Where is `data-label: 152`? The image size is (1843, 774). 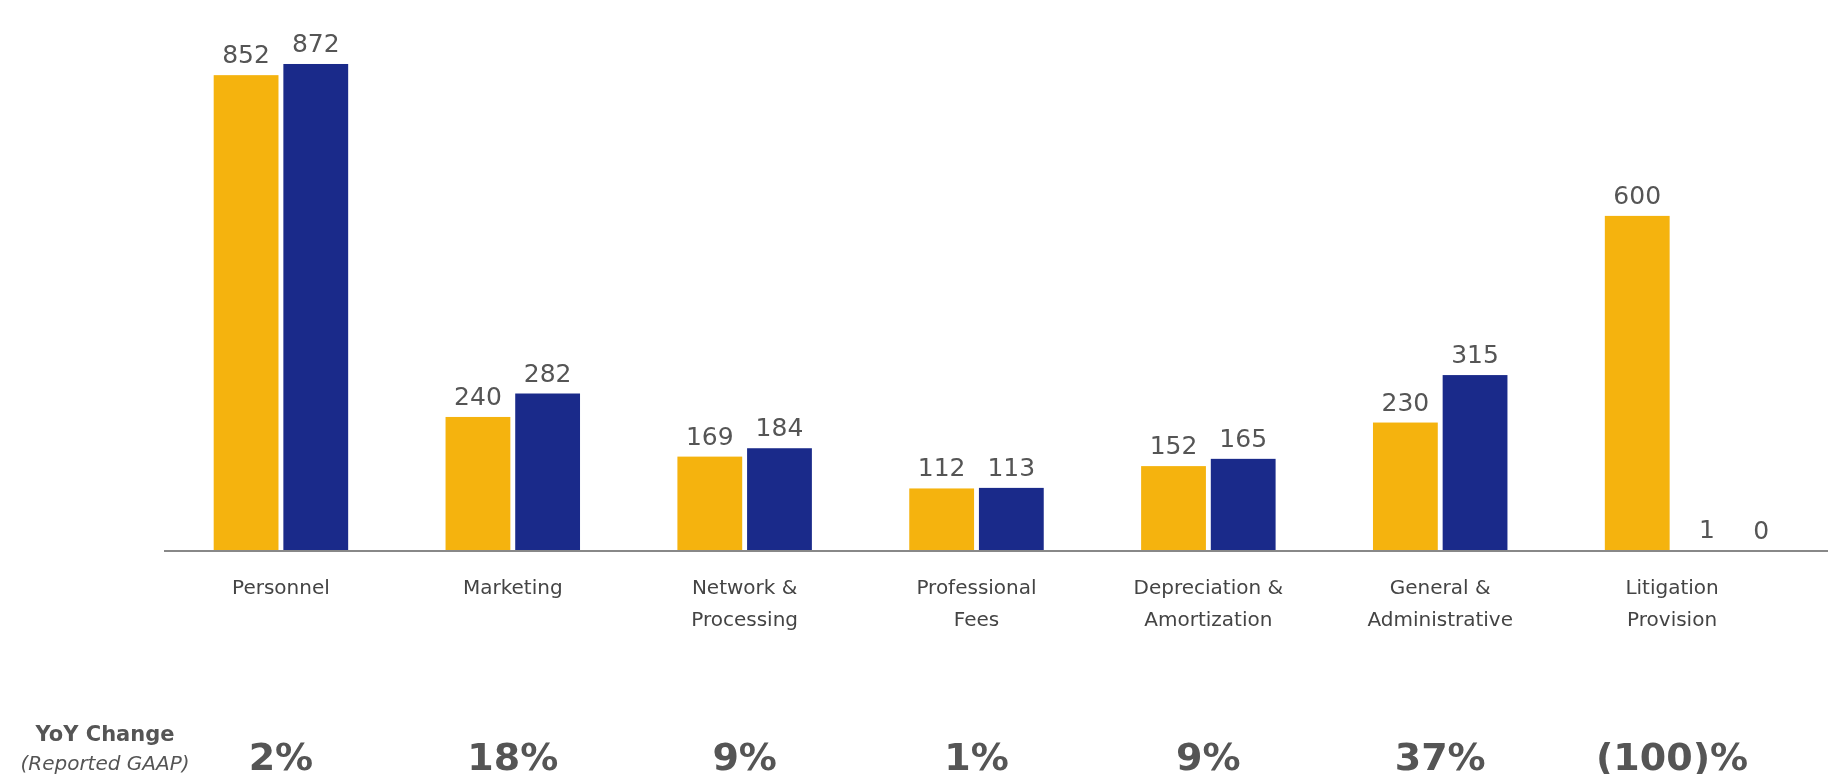
data-label: 152 is located at coordinates (1173, 446).